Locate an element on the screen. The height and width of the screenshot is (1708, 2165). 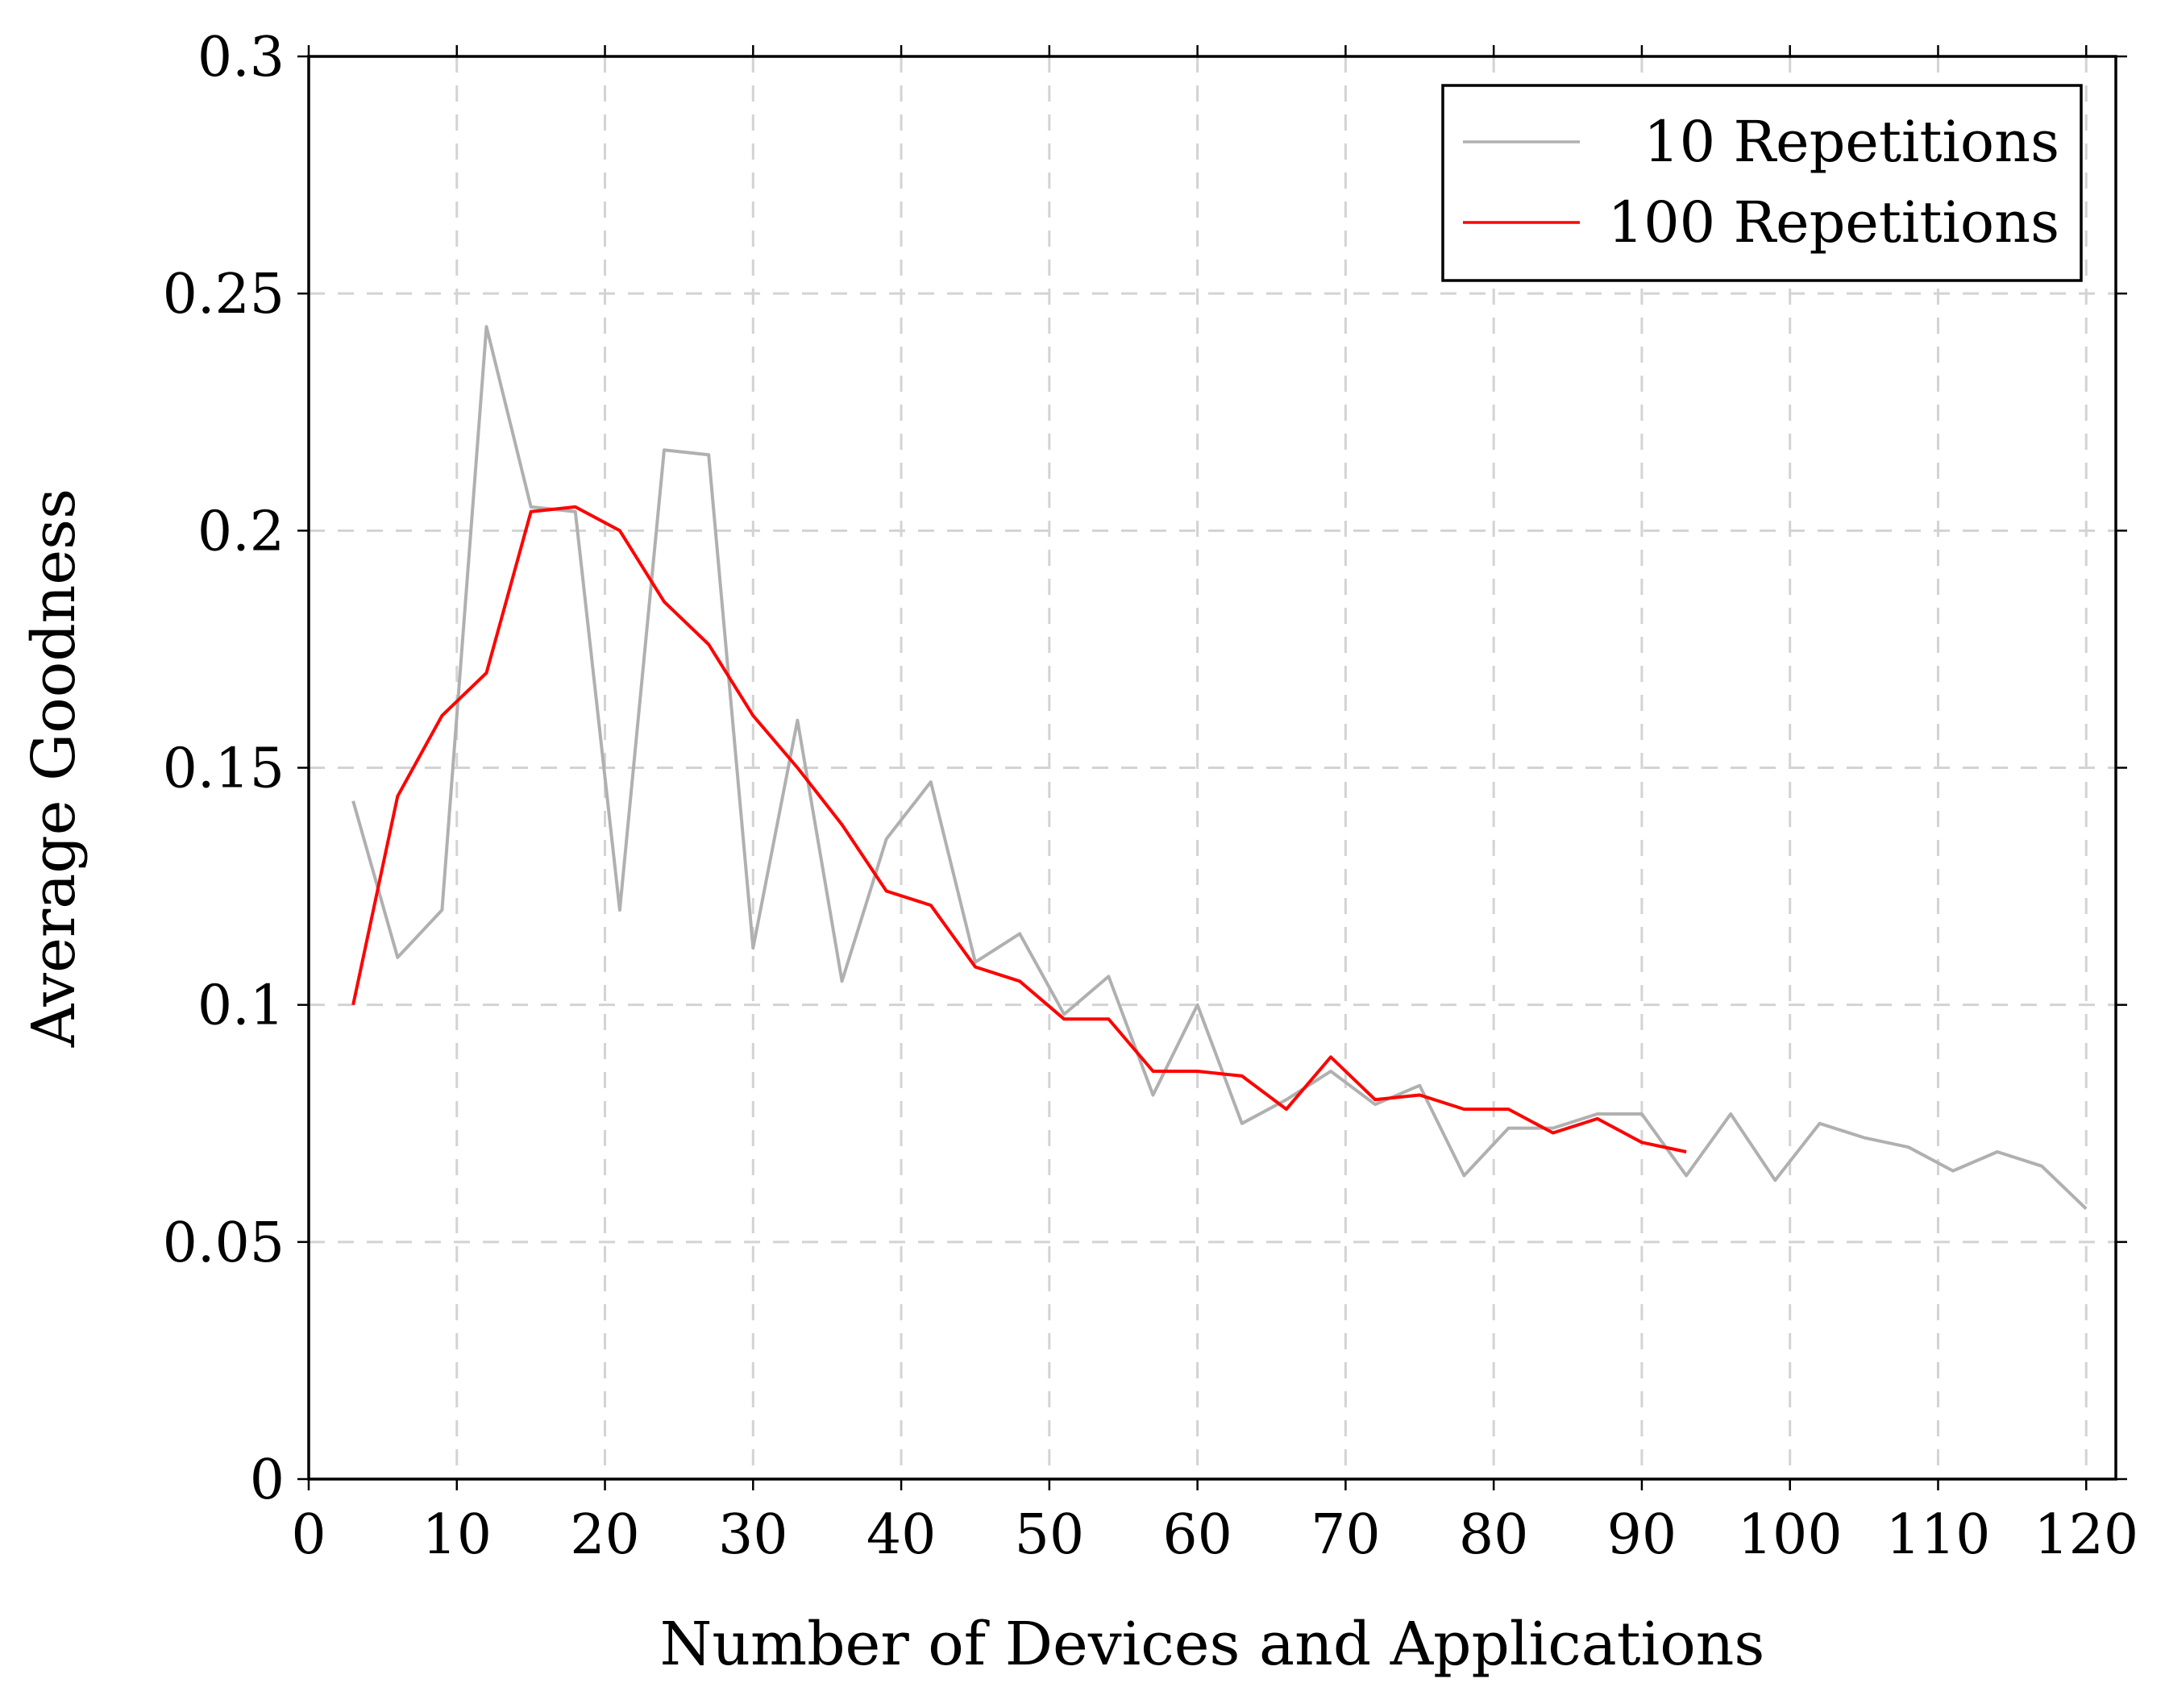
x-tick-label: 100 is located at coordinates (1791, 1535).